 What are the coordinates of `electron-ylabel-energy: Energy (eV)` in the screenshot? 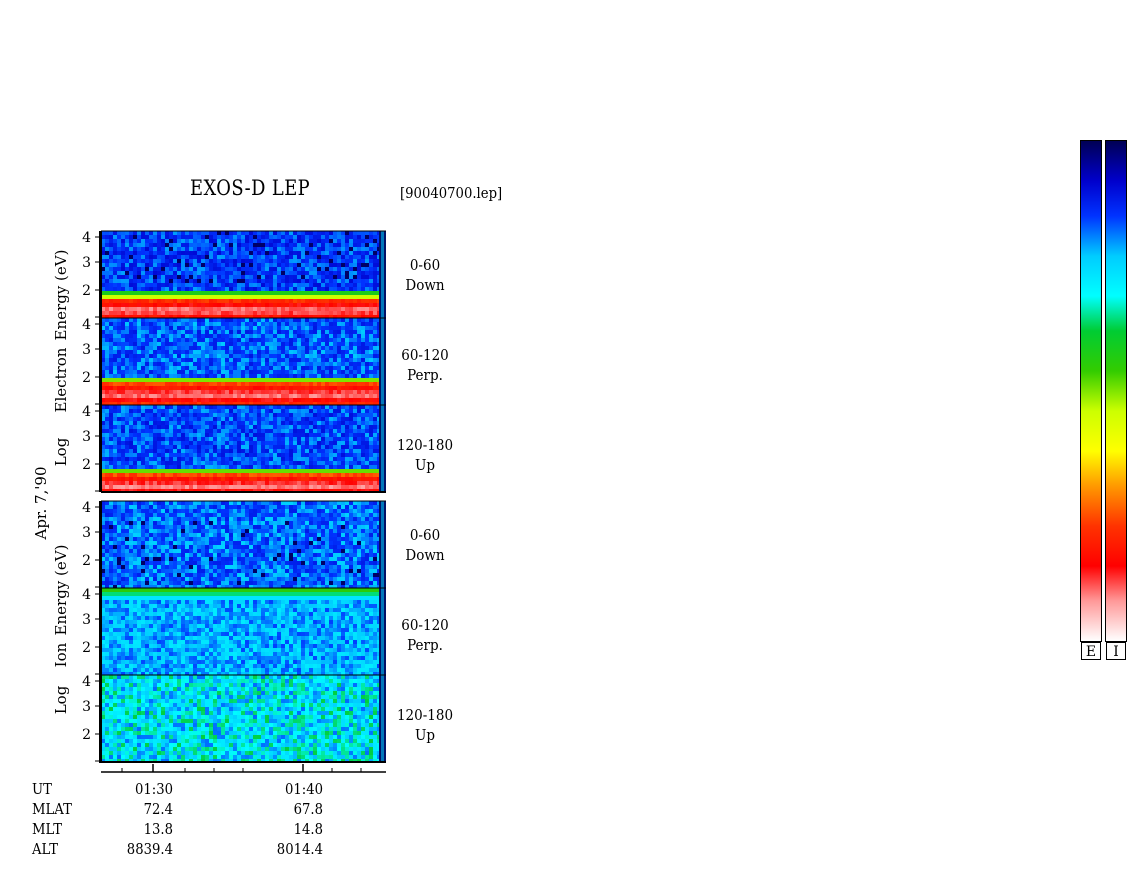 It's located at (61, 295).